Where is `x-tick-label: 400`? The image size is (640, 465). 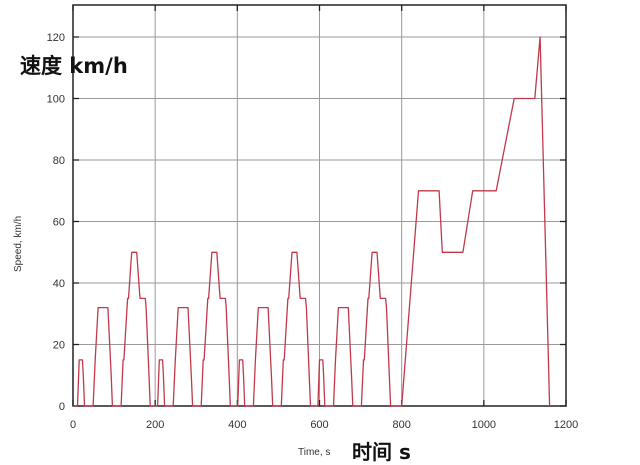
x-tick-label: 400 is located at coordinates (237, 425).